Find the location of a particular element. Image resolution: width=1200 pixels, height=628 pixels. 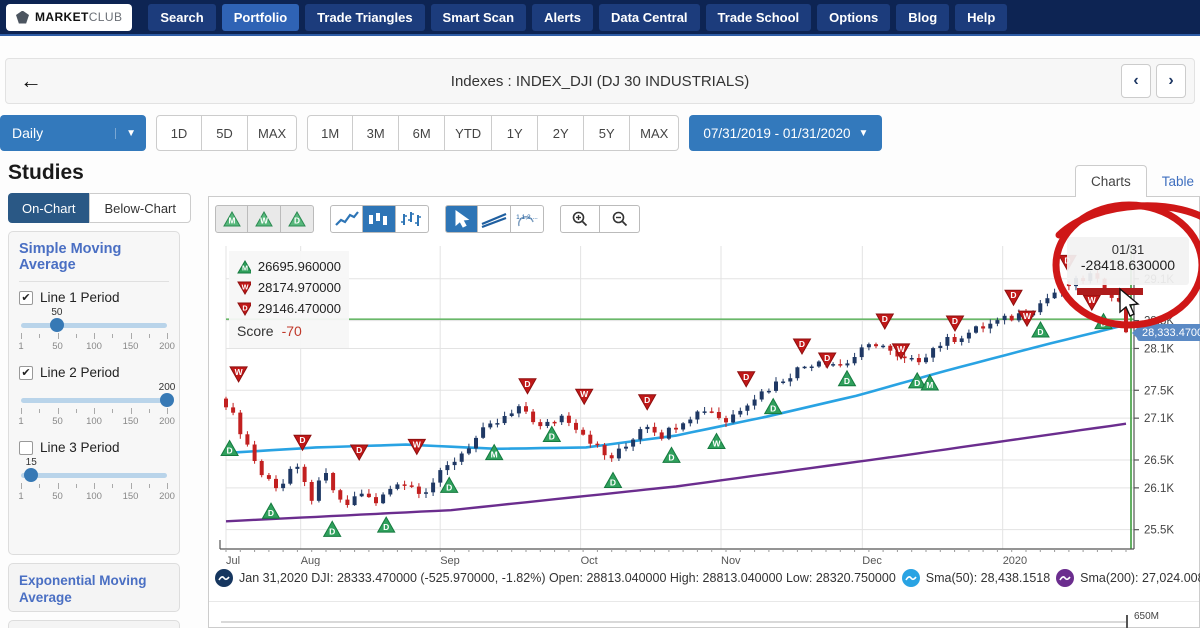

interval-select-value: Daily is located at coordinates (28, 133).